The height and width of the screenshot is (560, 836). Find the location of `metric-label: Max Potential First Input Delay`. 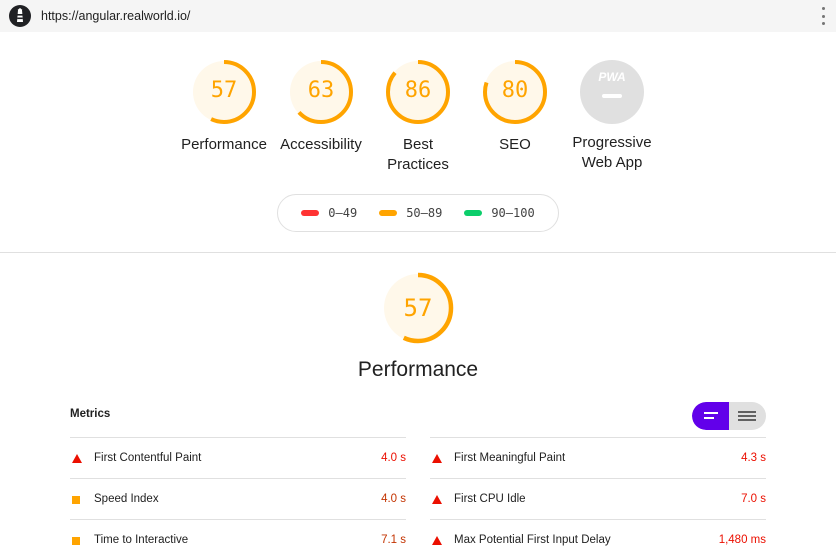

metric-label: Max Potential First Input Delay is located at coordinates (532, 540).